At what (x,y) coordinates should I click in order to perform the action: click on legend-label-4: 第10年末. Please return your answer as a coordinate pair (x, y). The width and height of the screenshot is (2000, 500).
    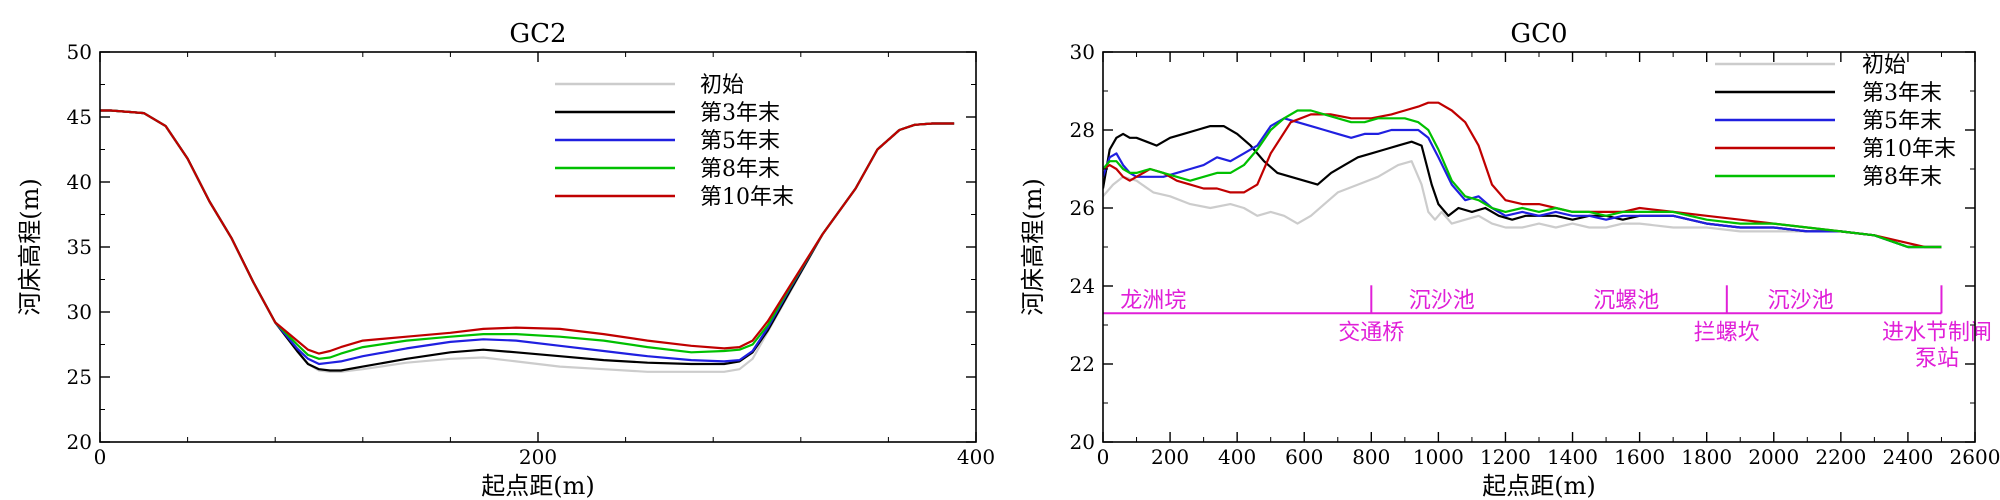
    Looking at the image, I should click on (747, 197).